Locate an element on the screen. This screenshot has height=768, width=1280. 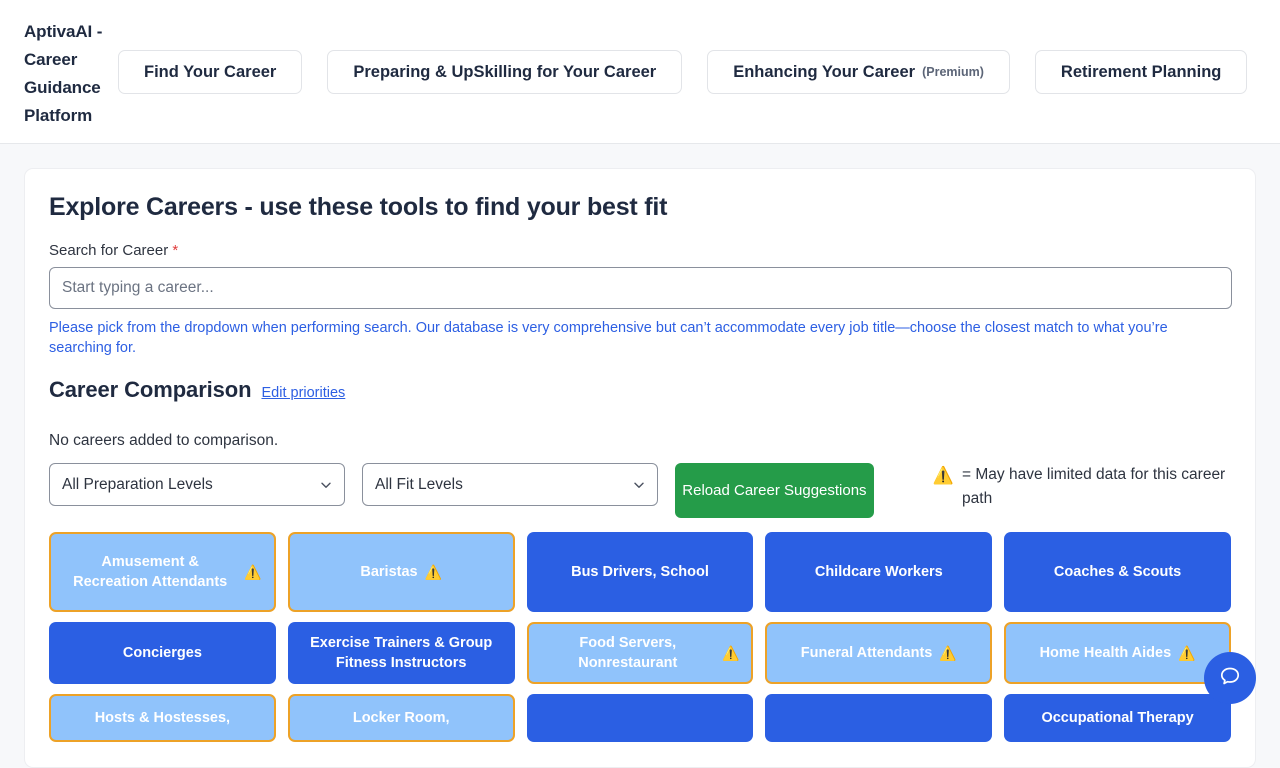
career-card: Hosts & Hostesses, is located at coordinates (162, 718).